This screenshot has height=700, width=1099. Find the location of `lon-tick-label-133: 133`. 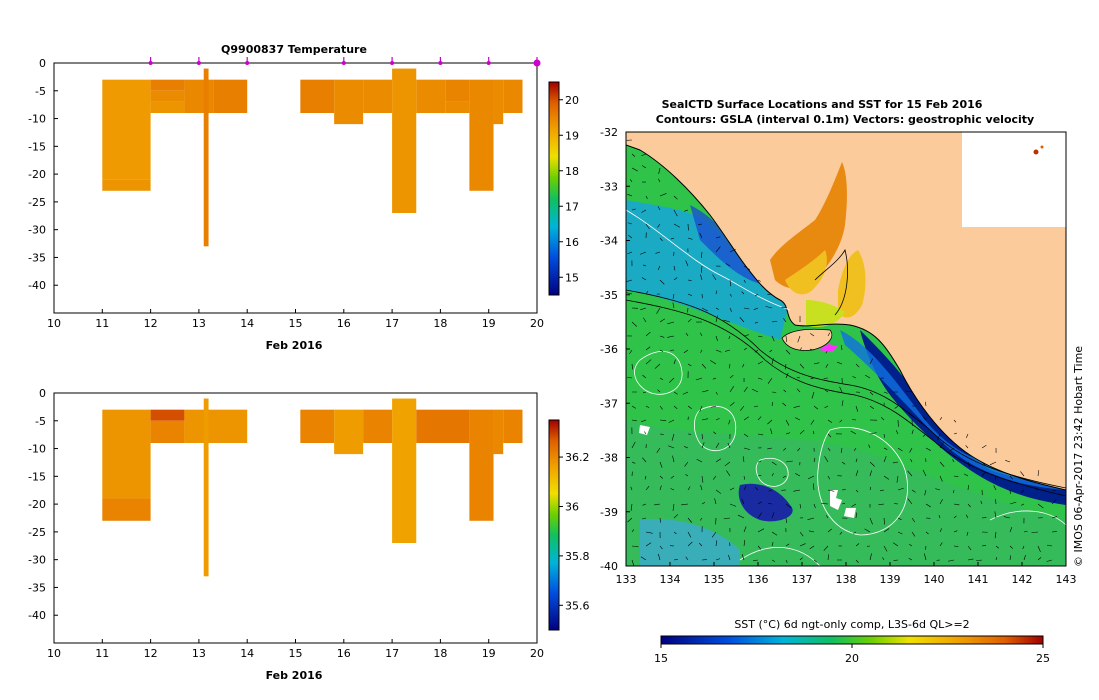

lon-tick-label-133: 133 is located at coordinates (626, 579).